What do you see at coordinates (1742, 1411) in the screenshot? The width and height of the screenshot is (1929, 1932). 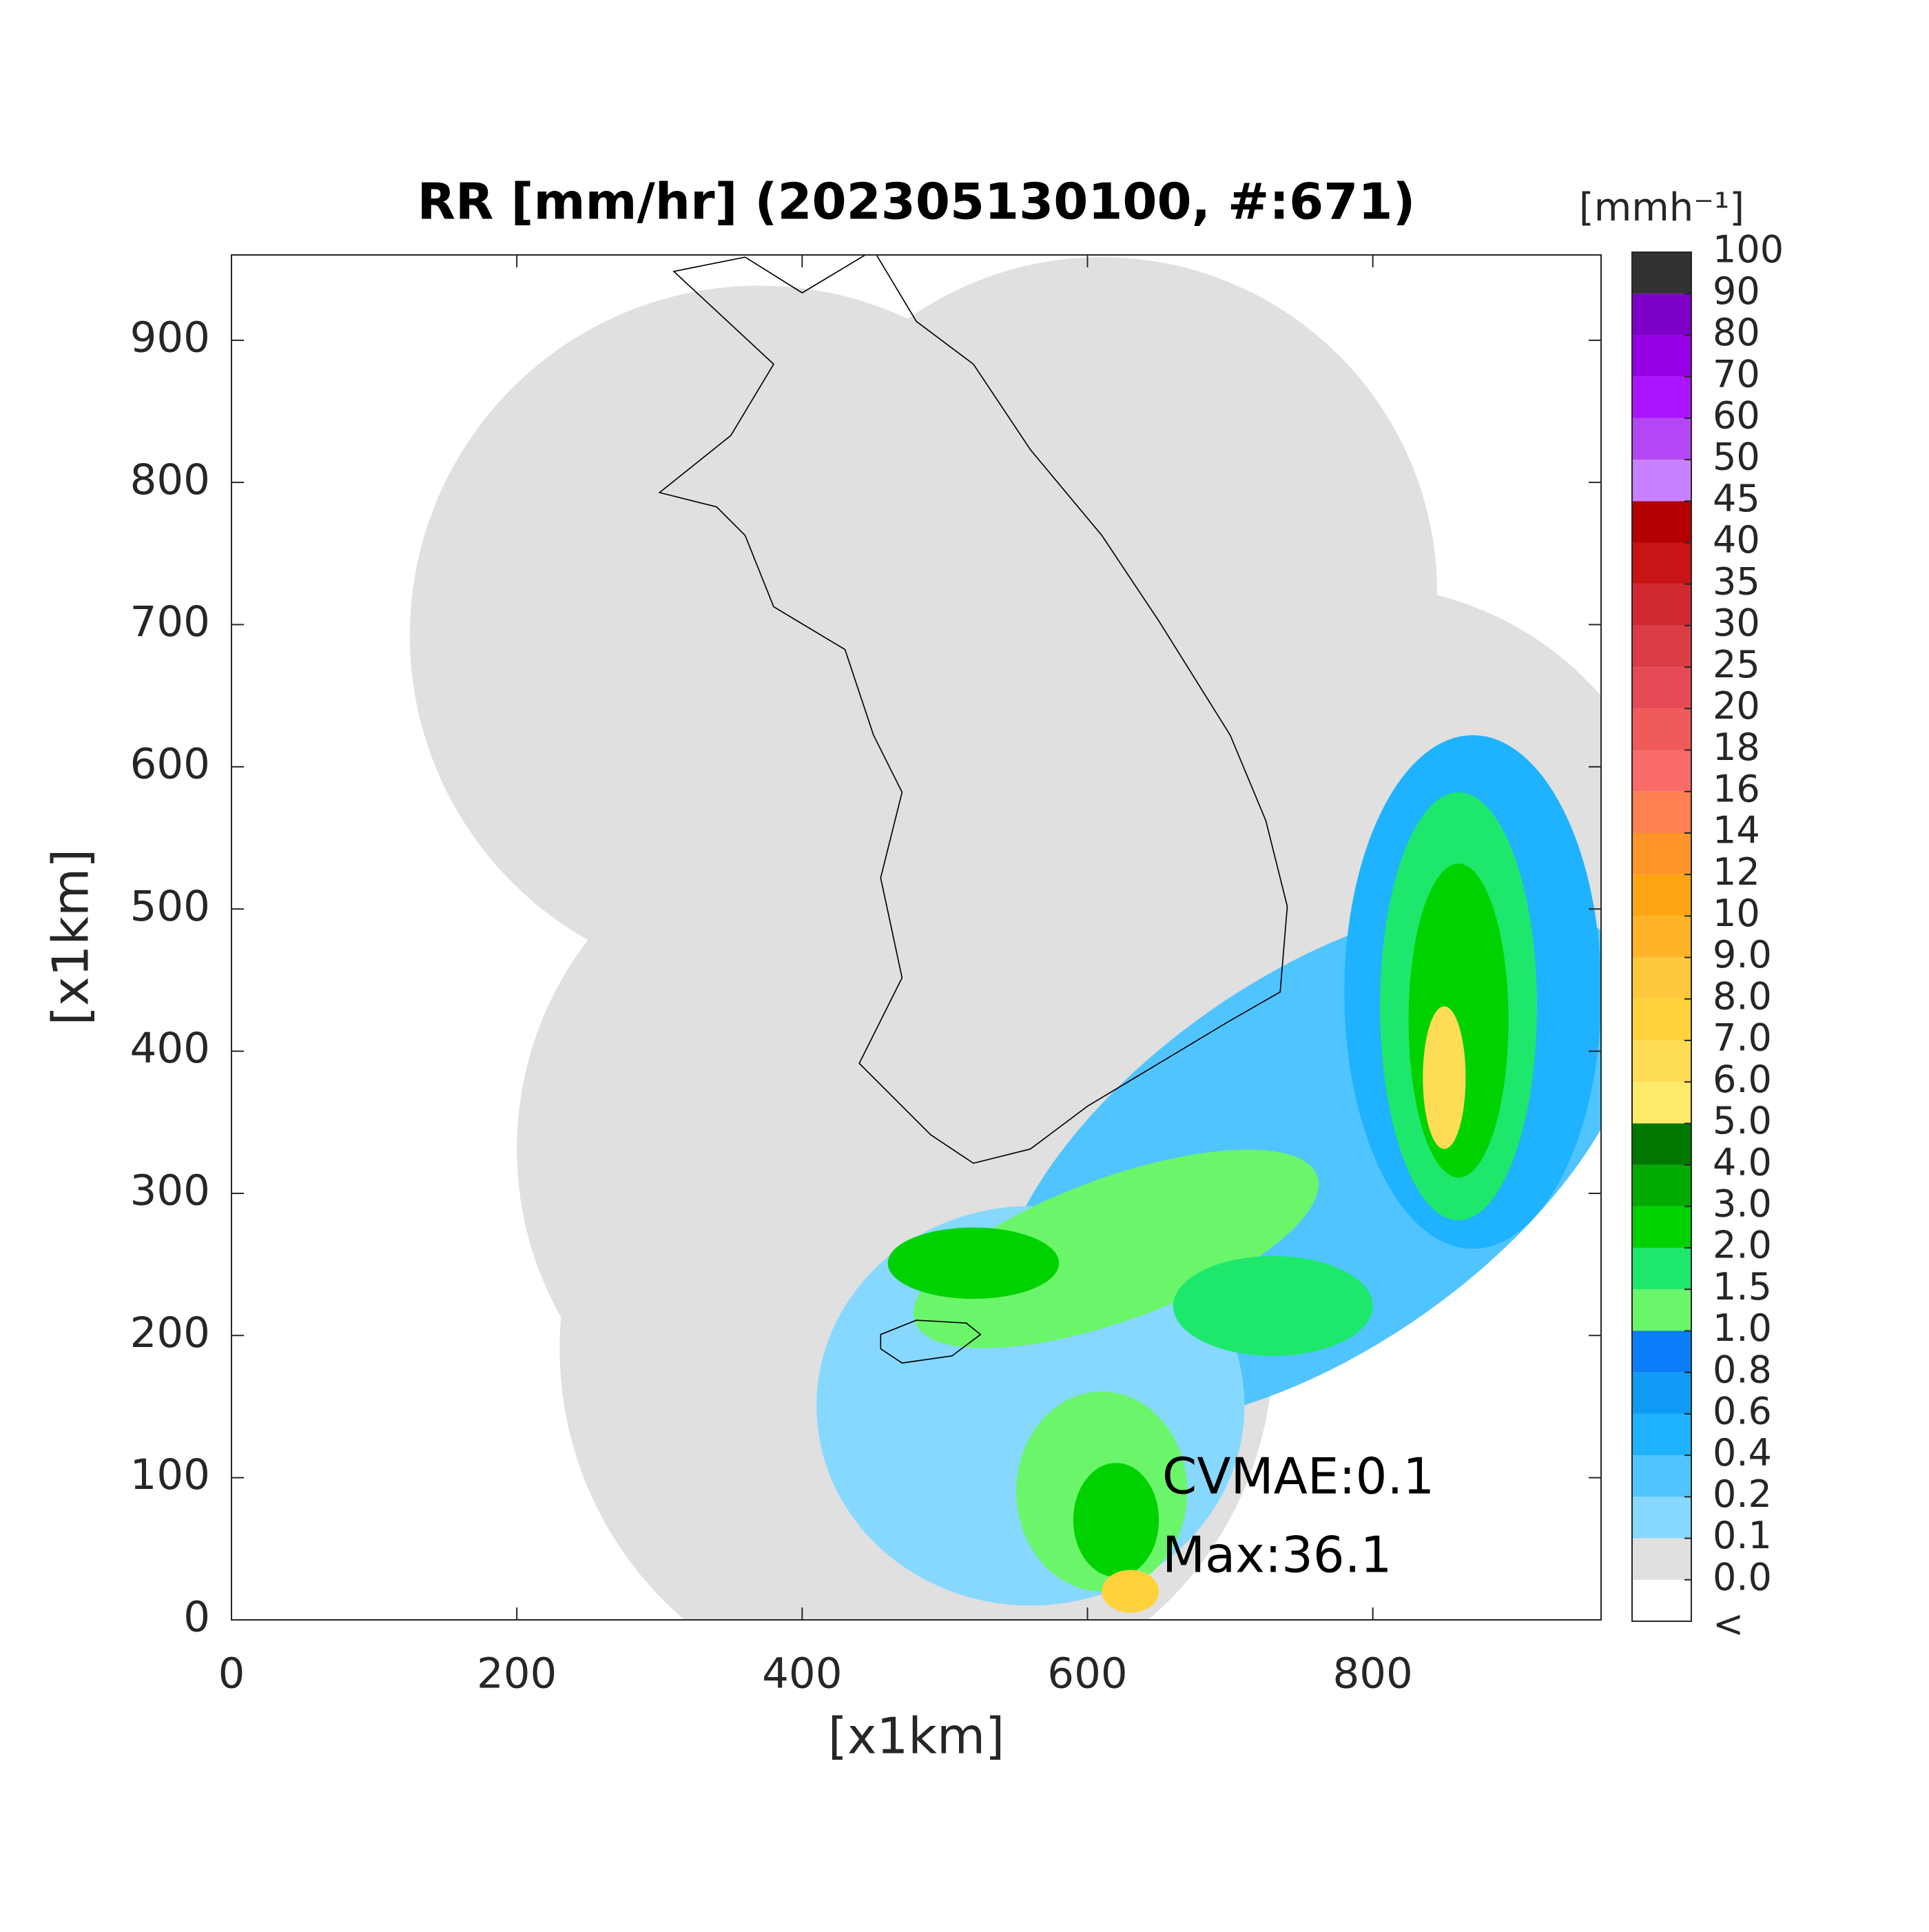 I see `colorbar-label: 0.6` at bounding box center [1742, 1411].